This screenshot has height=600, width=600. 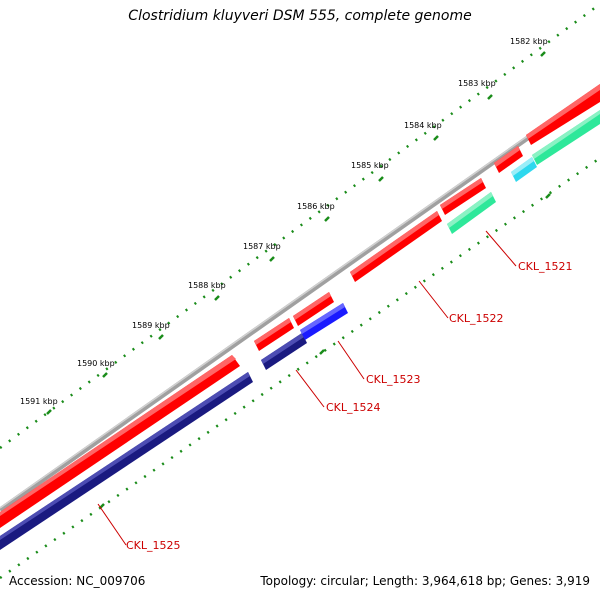 I want to click on gene-cds-small-2-top, so click(x=312, y=306).